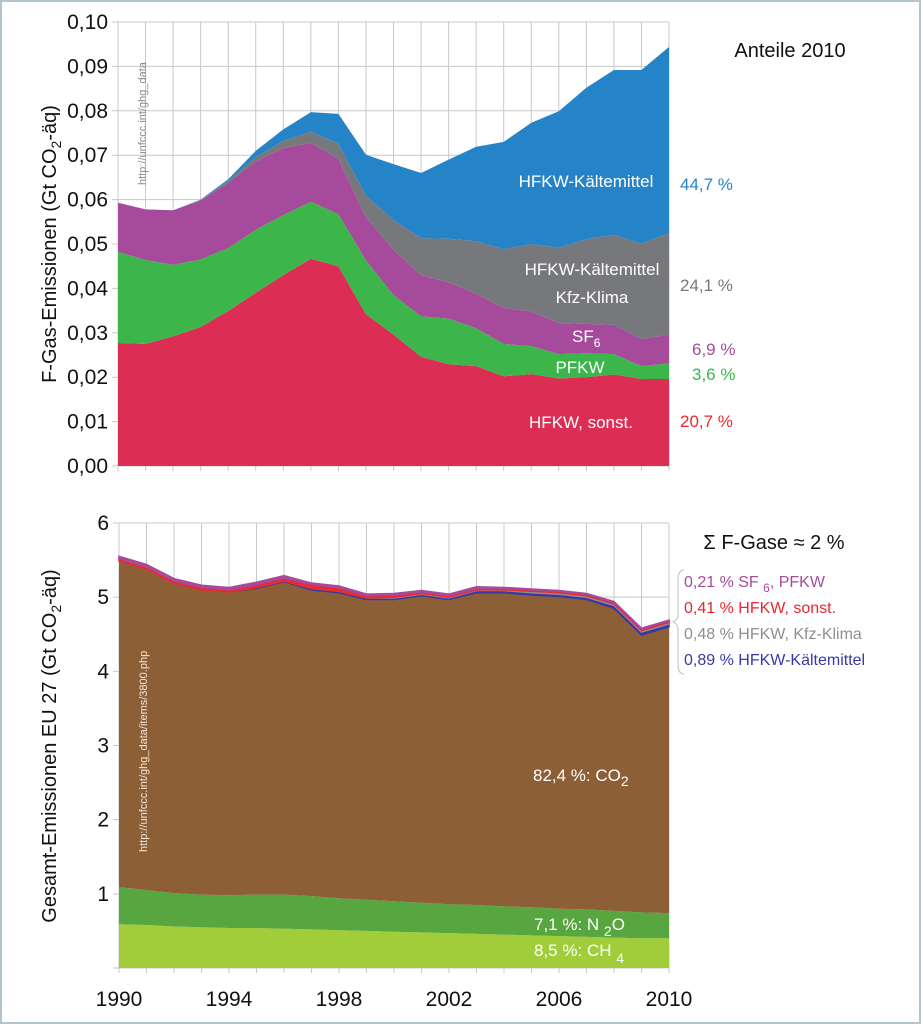 The width and height of the screenshot is (921, 1024). Describe the element at coordinates (713, 374) in the screenshot. I see `share-pfkw: 3,6 %` at that location.